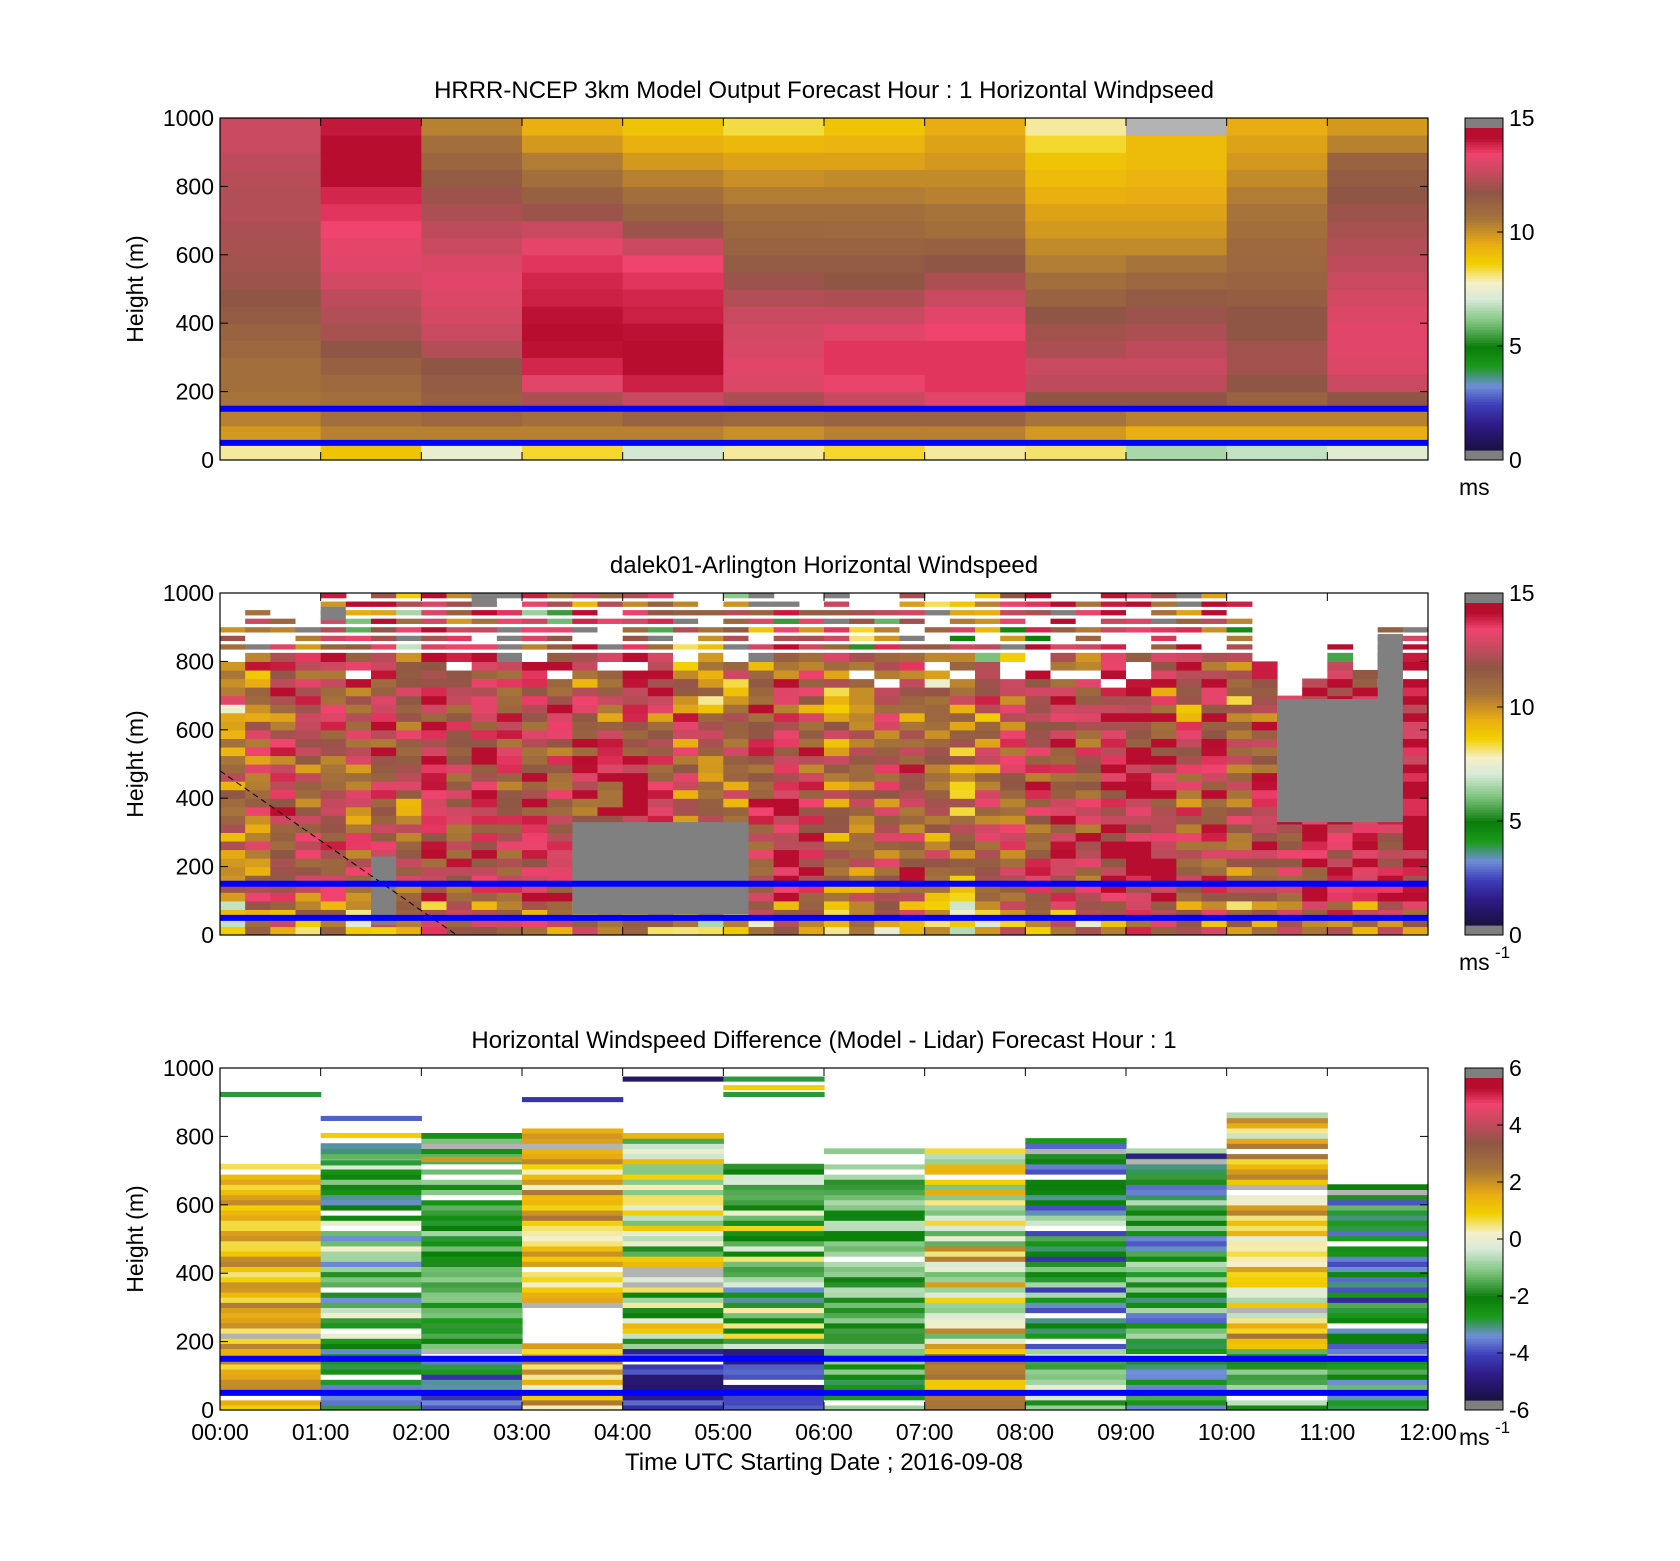 Image resolution: width=1680 pixels, height=1561 pixels. What do you see at coordinates (195, 392) in the screenshot?
I see `y-tick-label: 200` at bounding box center [195, 392].